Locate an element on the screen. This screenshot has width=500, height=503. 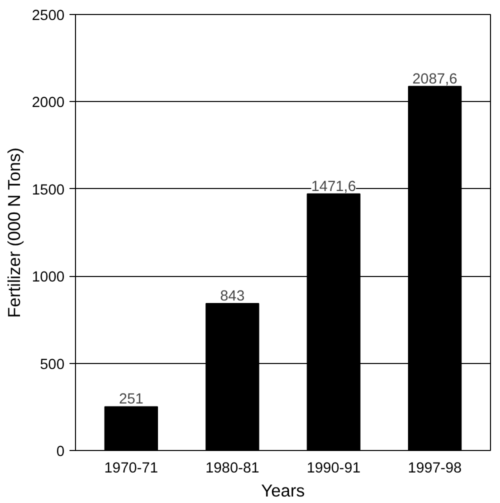
x-tick-label: 1990-91 is located at coordinates (333, 468).